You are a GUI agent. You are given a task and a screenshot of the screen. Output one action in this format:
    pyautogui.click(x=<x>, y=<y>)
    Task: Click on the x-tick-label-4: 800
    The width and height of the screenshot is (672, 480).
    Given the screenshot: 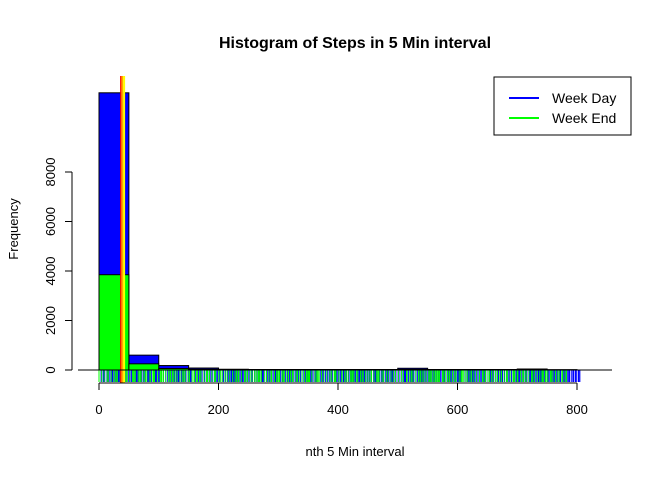 What is the action you would take?
    pyautogui.click(x=577, y=409)
    